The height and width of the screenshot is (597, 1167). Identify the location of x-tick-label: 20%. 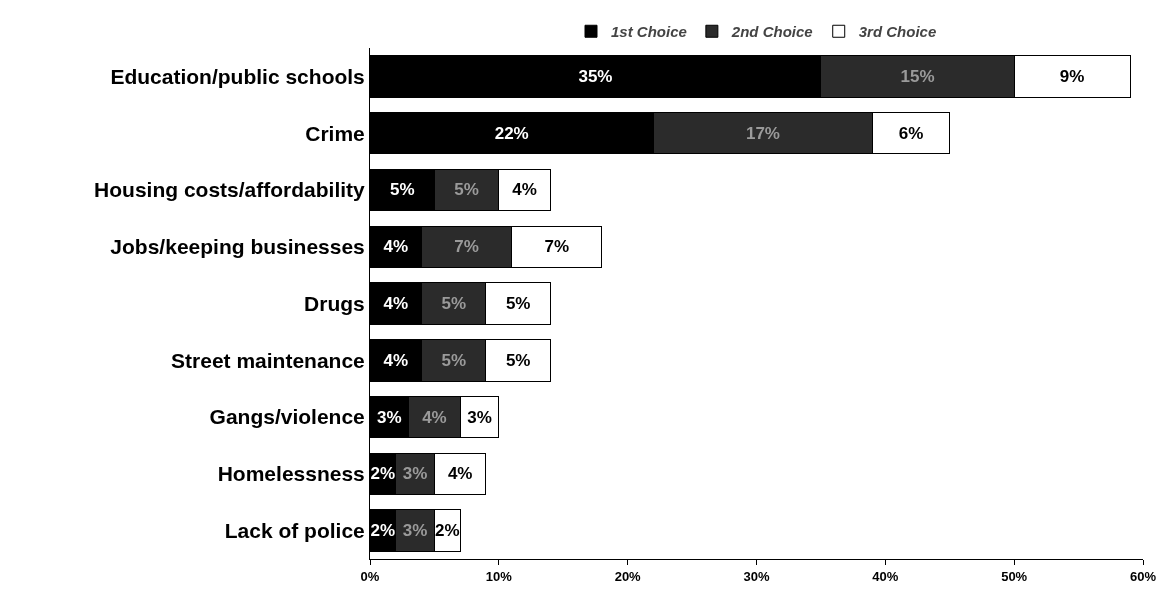
(628, 576).